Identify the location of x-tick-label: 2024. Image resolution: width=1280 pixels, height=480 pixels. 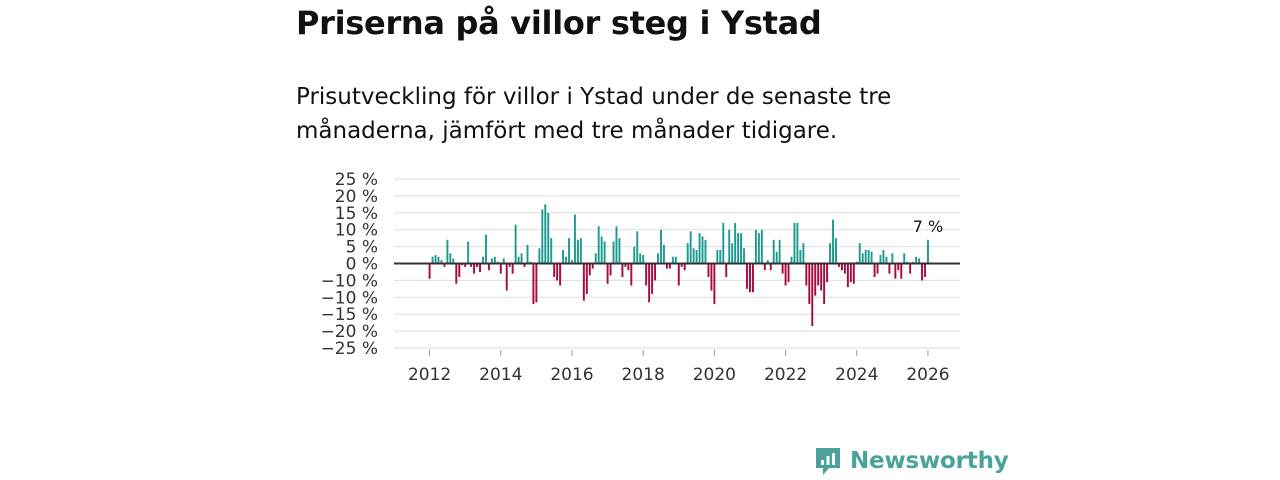
(856, 375).